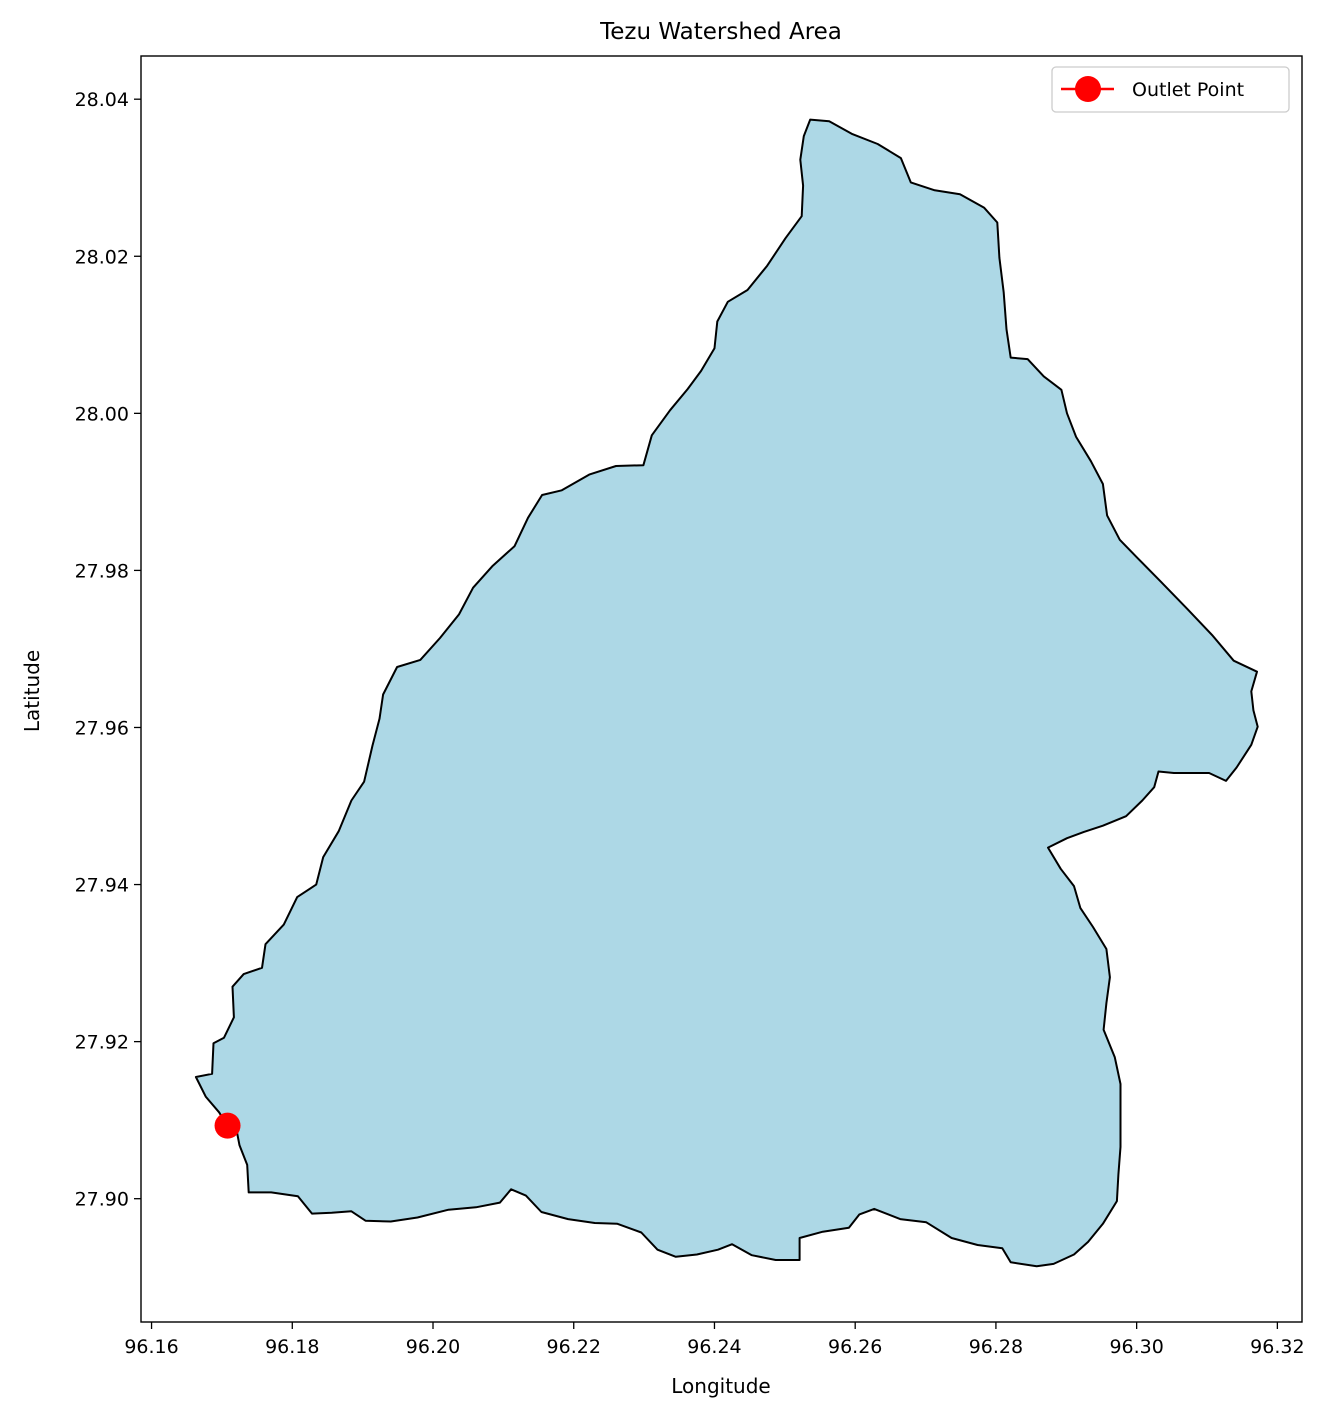  Describe the element at coordinates (574, 1347) in the screenshot. I see `x-tick-label: 96.22` at that location.